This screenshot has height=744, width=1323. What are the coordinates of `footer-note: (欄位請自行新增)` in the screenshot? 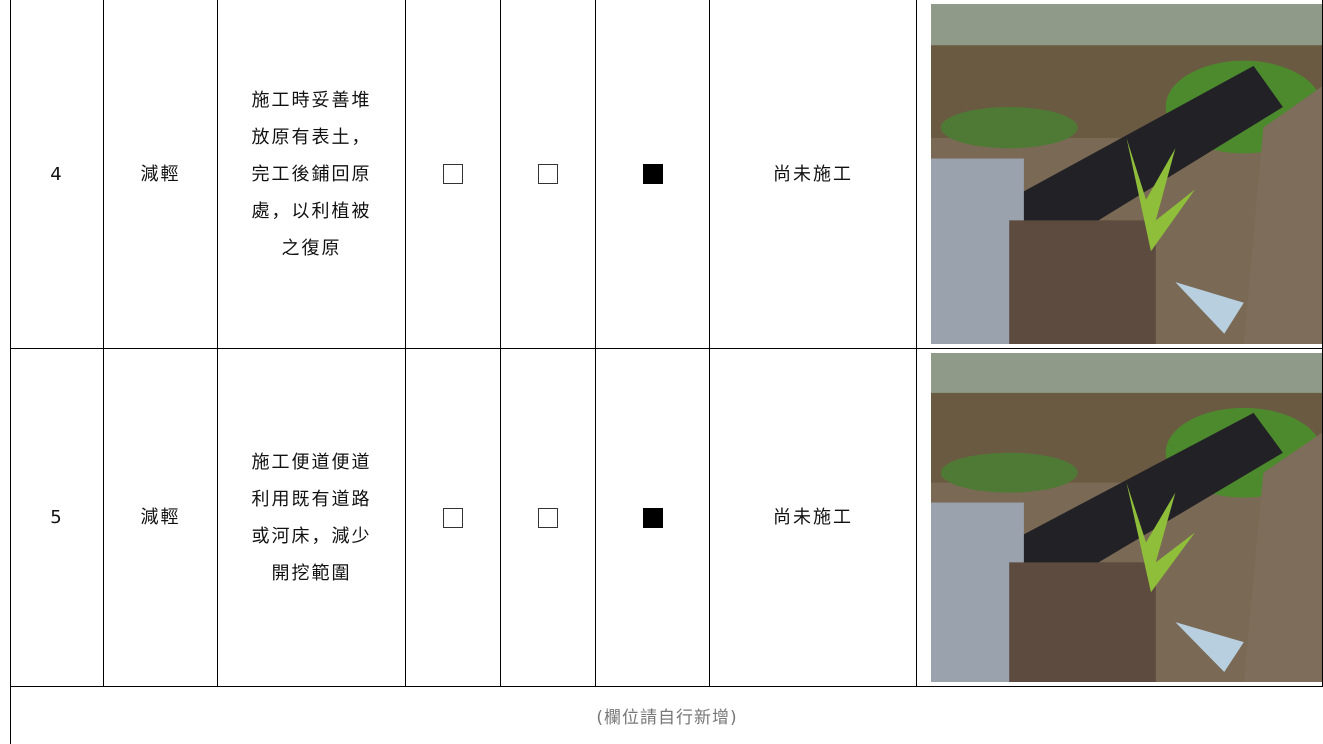 It's located at (666, 715).